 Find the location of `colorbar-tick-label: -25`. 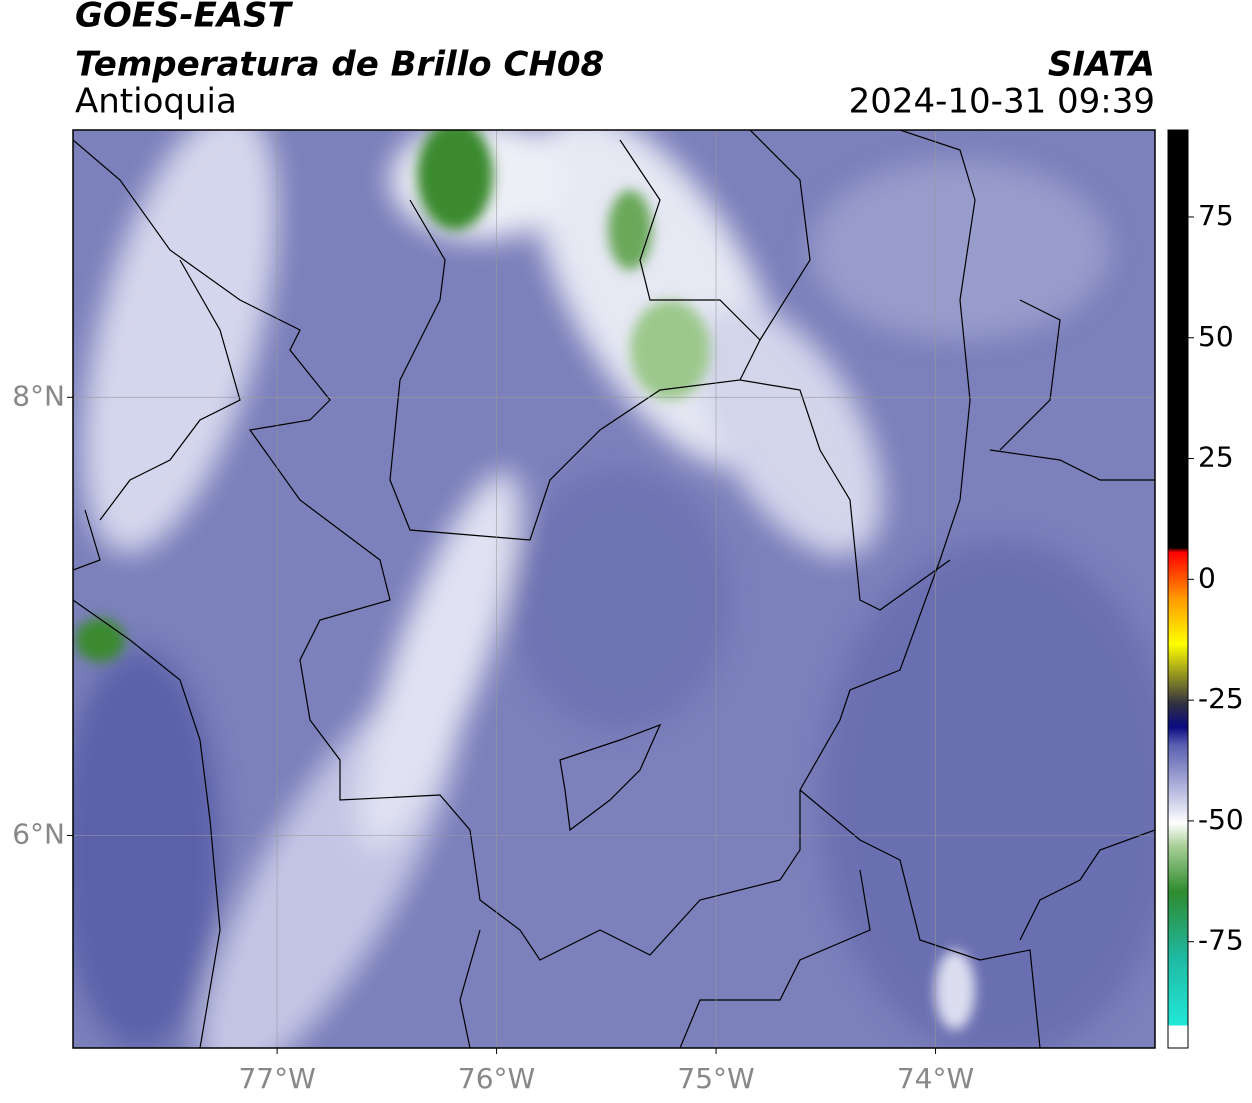

colorbar-tick-label: -25 is located at coordinates (1221, 698).